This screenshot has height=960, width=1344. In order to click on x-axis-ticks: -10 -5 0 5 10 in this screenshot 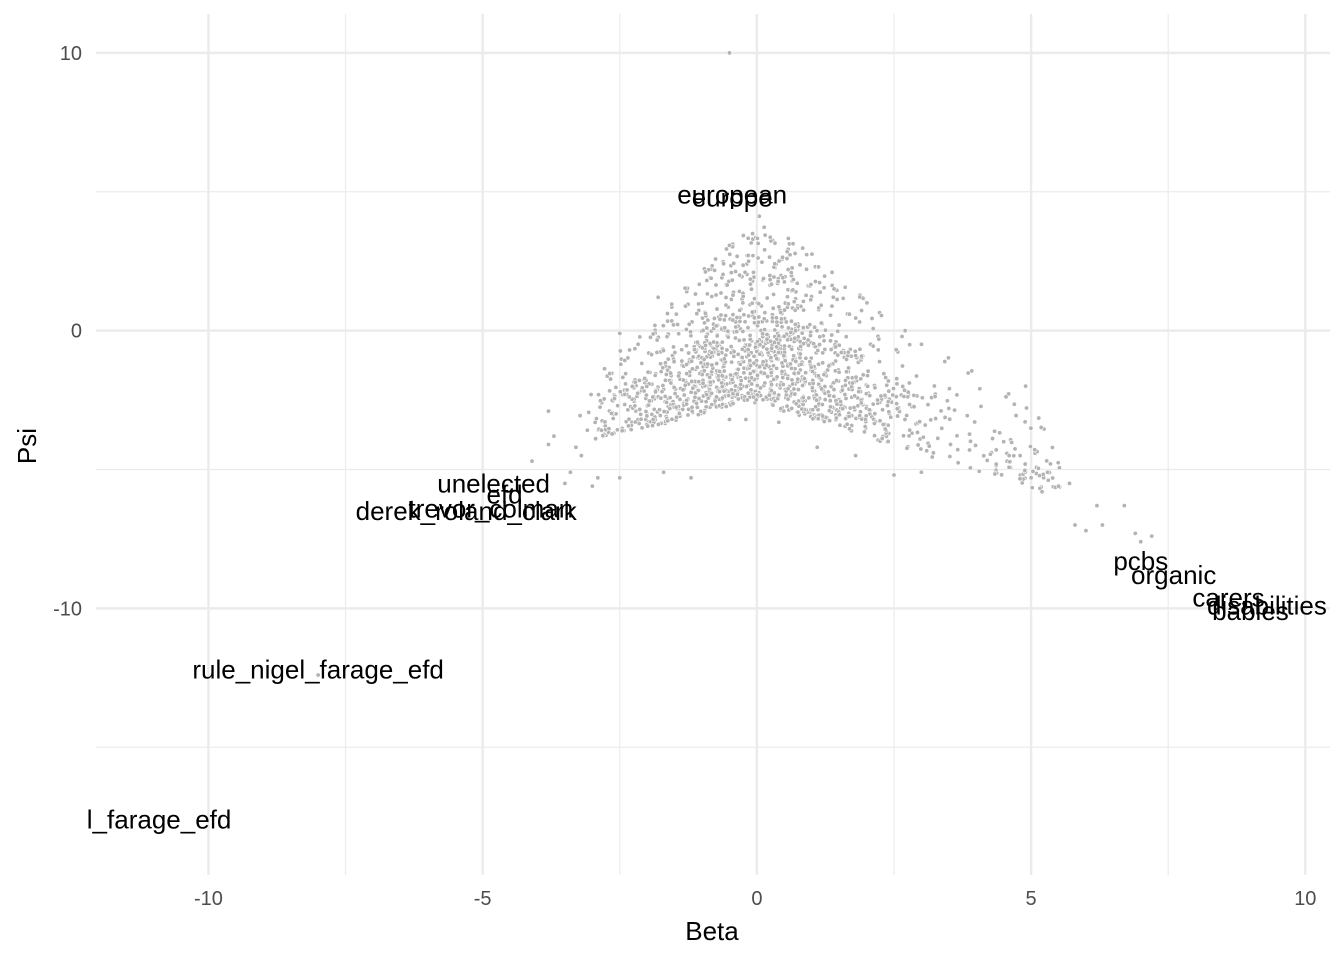, I will do `click(755, 899)`.